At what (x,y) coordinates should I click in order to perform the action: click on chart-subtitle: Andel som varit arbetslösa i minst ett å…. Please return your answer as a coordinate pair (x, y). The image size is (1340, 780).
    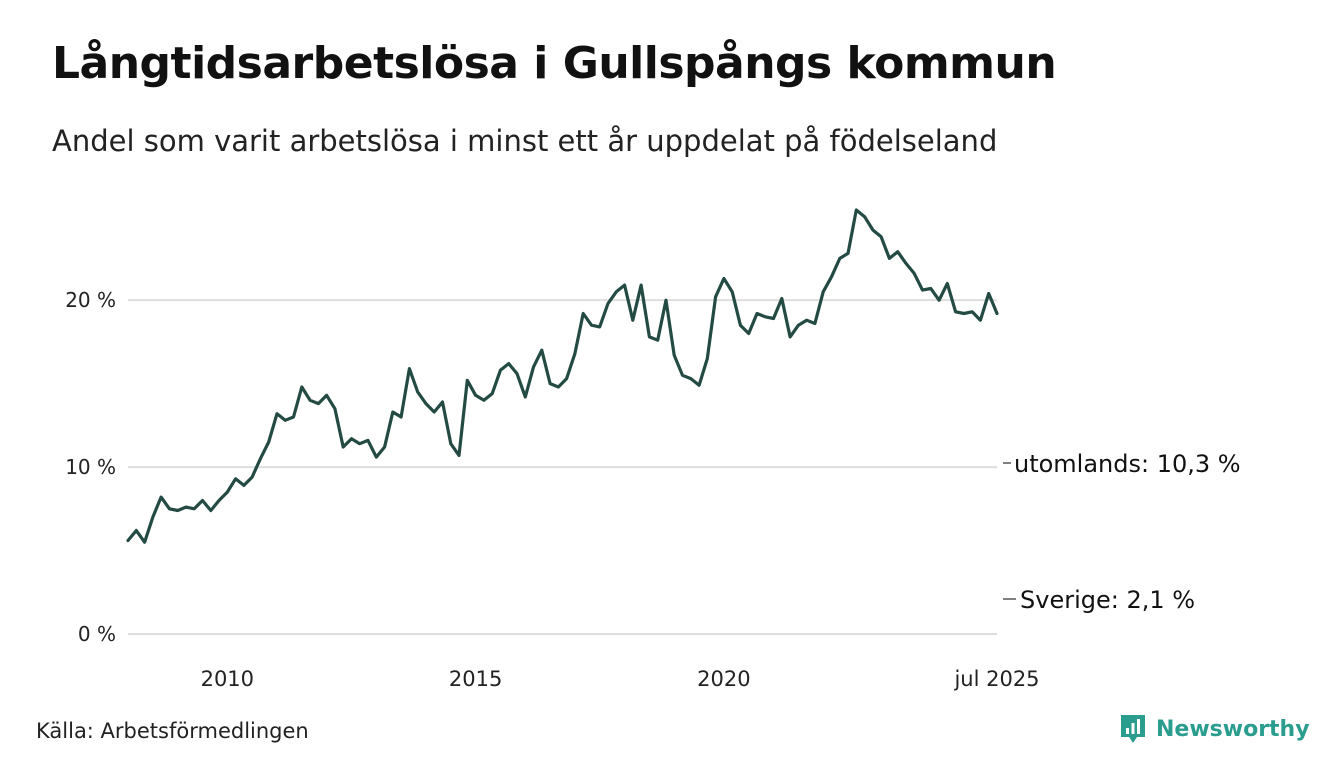
    Looking at the image, I should click on (525, 141).